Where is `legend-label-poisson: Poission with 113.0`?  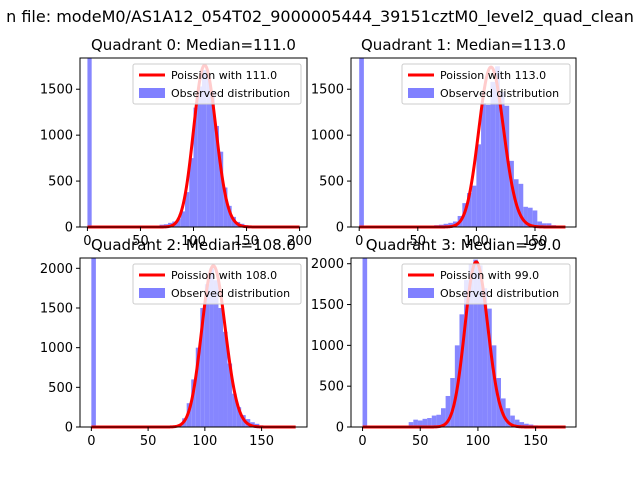
legend-label-poisson: Poission with 113.0 is located at coordinates (493, 75).